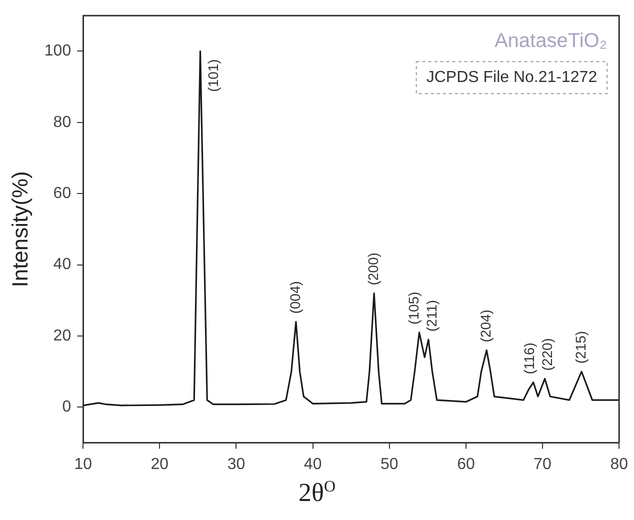 The height and width of the screenshot is (520, 634). I want to click on annotation: (105), so click(414, 308).